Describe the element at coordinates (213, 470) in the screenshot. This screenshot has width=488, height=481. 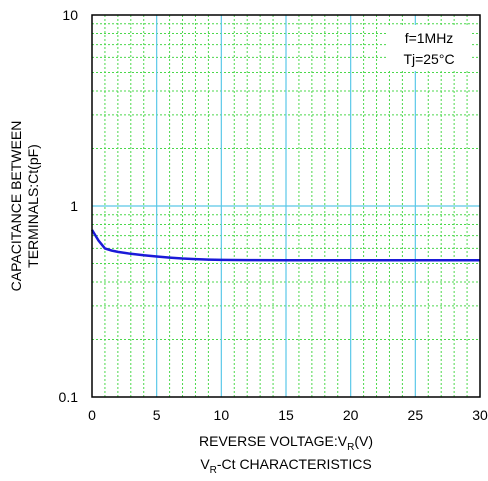
I see `caption-subscript: R` at that location.